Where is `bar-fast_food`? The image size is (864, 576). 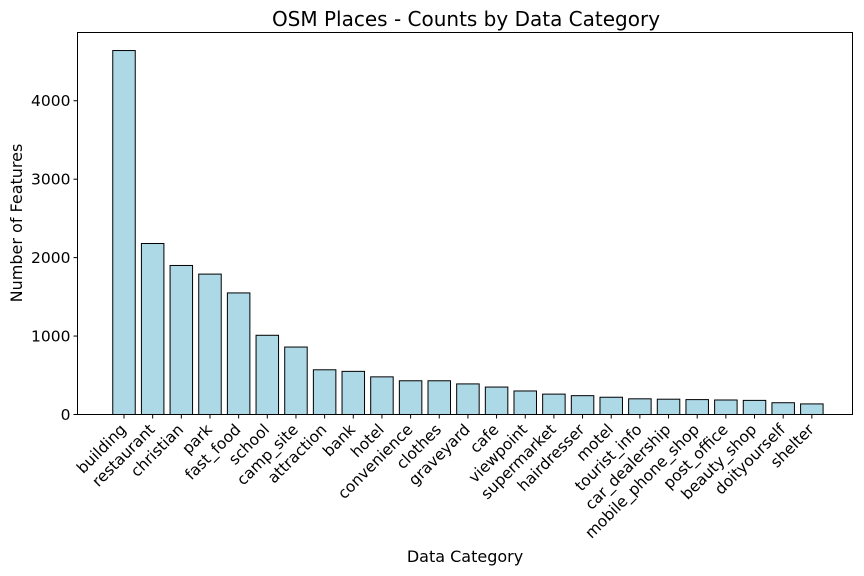 bar-fast_food is located at coordinates (238, 354).